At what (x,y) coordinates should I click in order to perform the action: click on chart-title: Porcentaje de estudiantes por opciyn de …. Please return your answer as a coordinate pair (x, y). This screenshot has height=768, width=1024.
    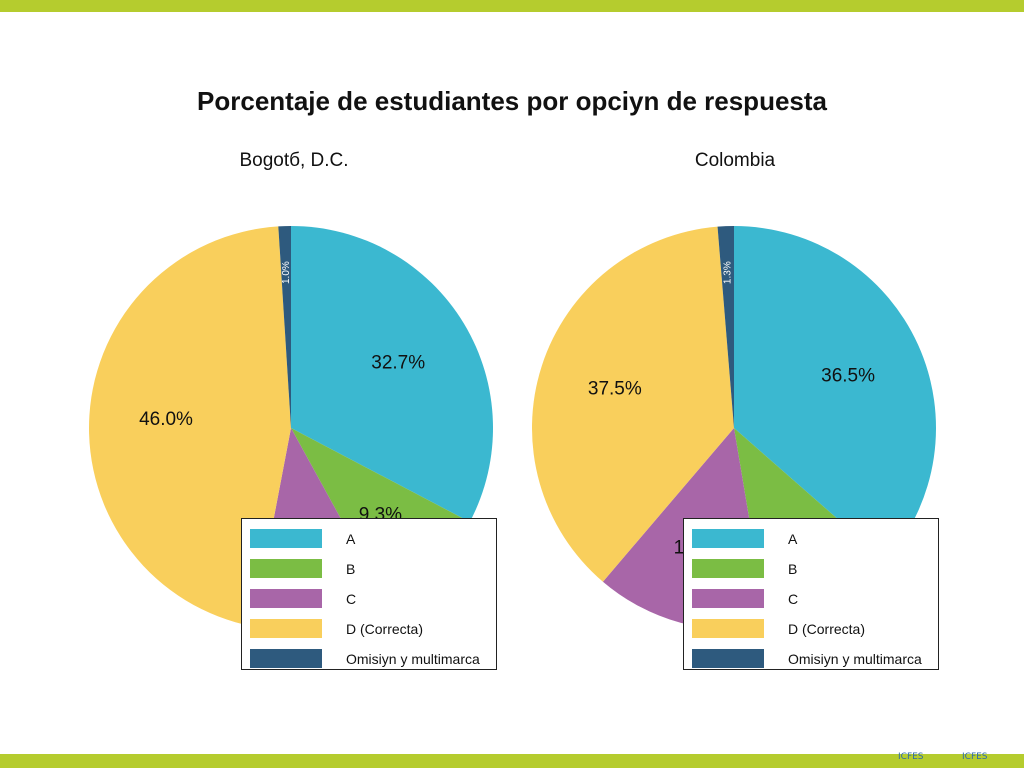
    Looking at the image, I should click on (512, 101).